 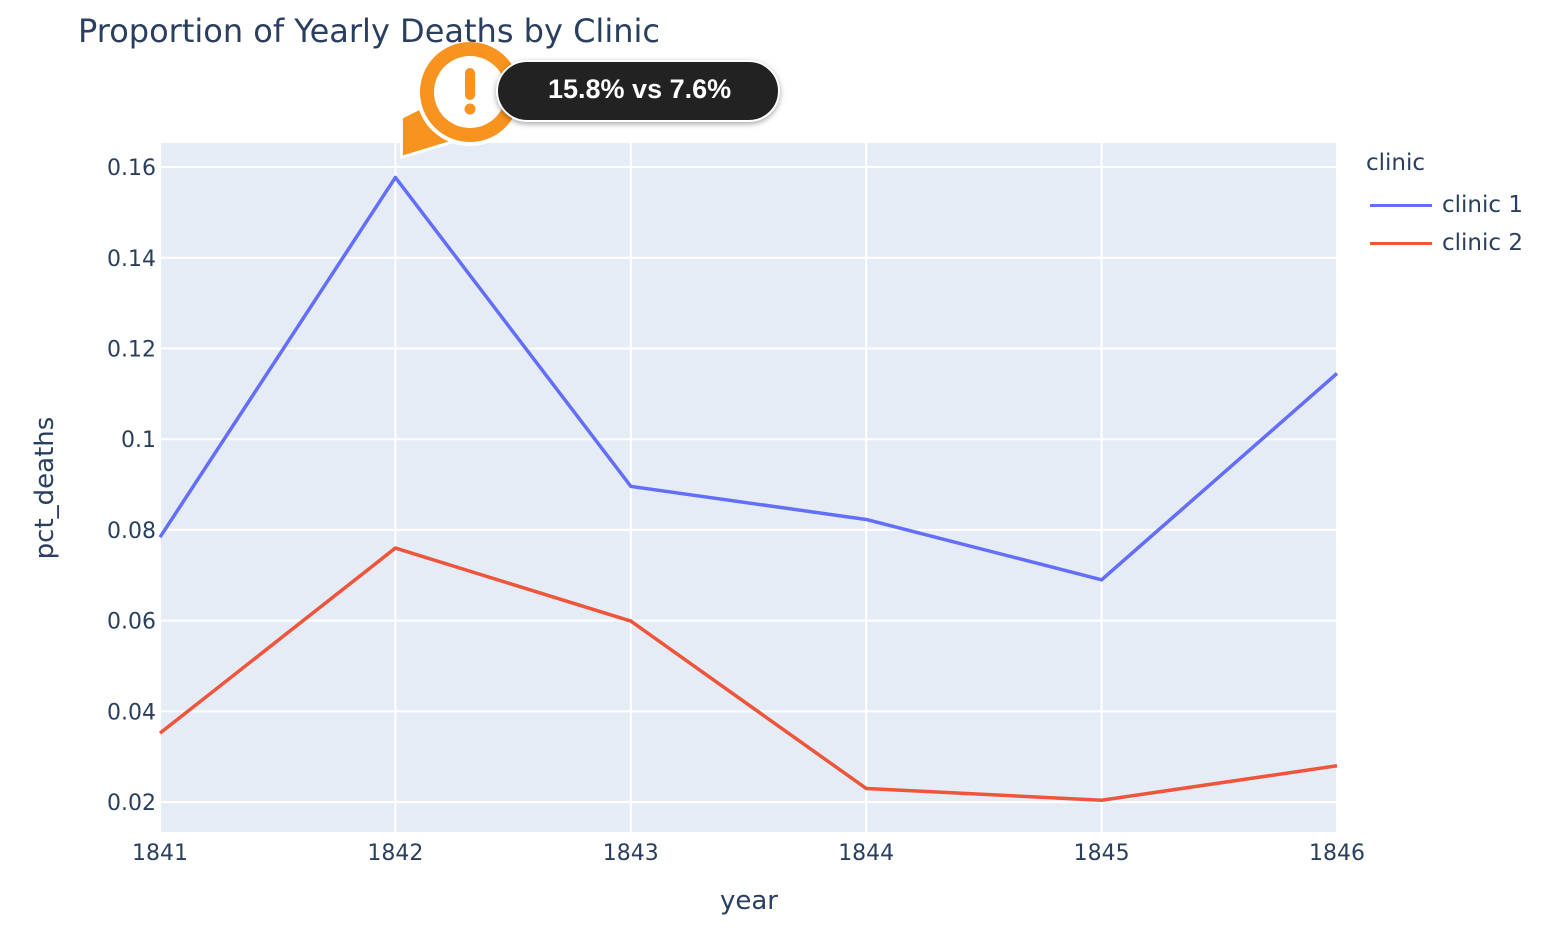 What do you see at coordinates (160, 853) in the screenshot?
I see `x-tick-label: 1841` at bounding box center [160, 853].